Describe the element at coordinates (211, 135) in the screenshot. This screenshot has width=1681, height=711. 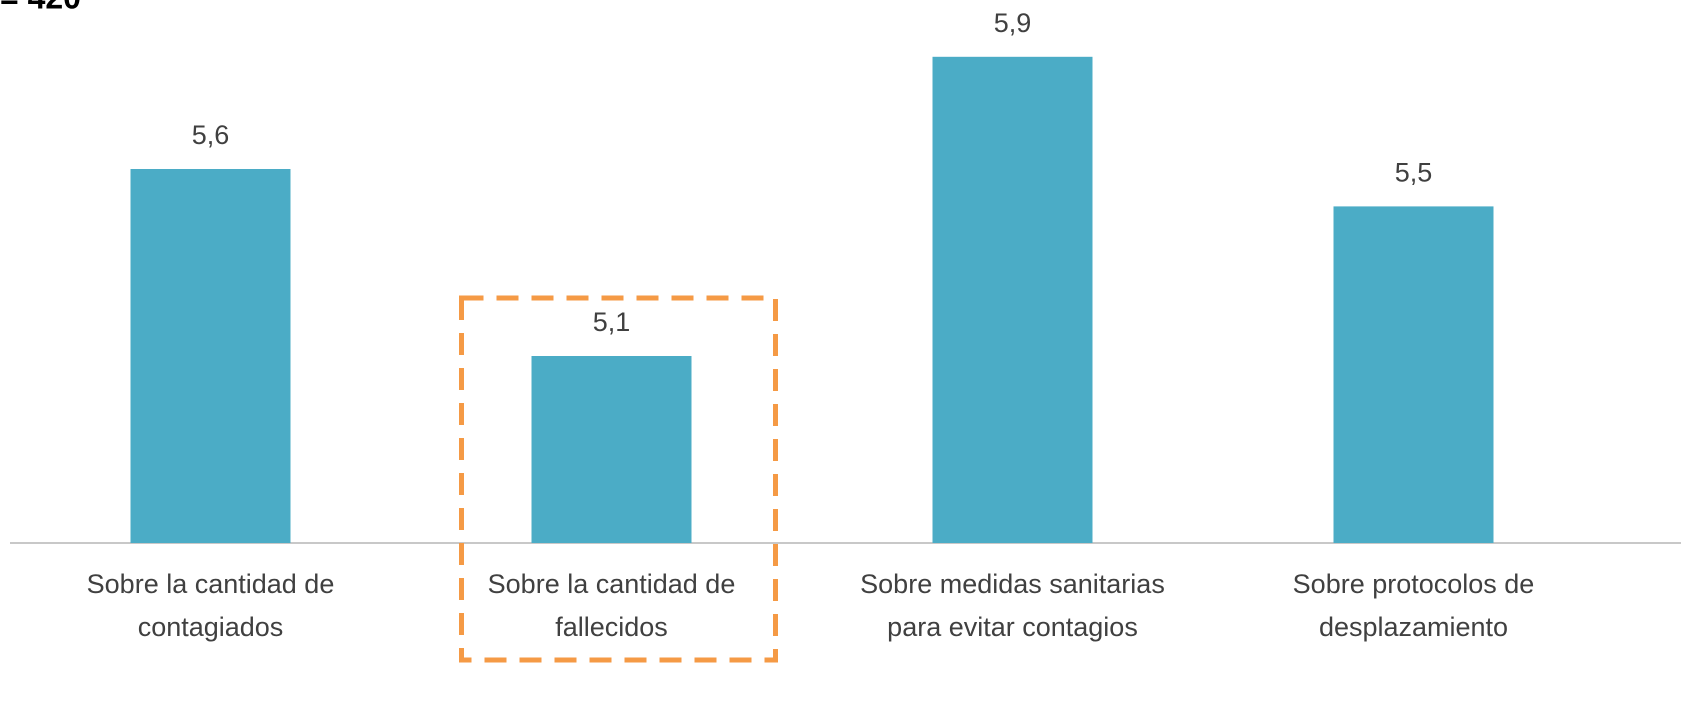
I see `value-label: 5,6` at that location.